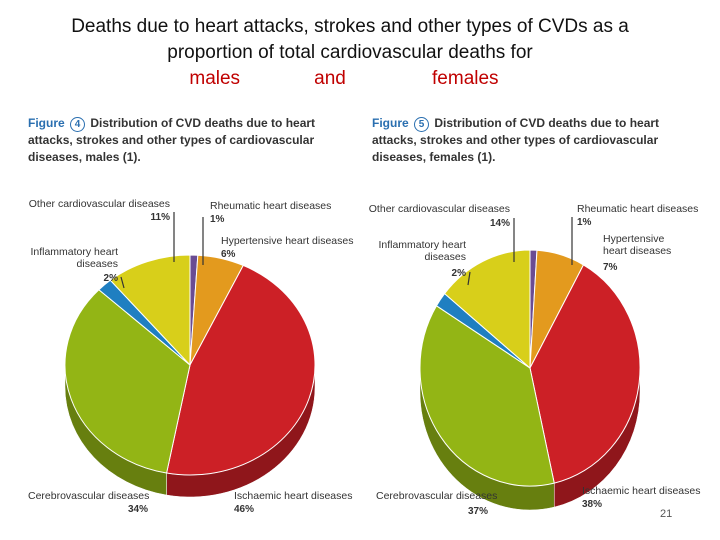 The height and width of the screenshot is (540, 720). What do you see at coordinates (487, 309) in the screenshot?
I see `females-slice-other-cardiovascular-diseases` at bounding box center [487, 309].